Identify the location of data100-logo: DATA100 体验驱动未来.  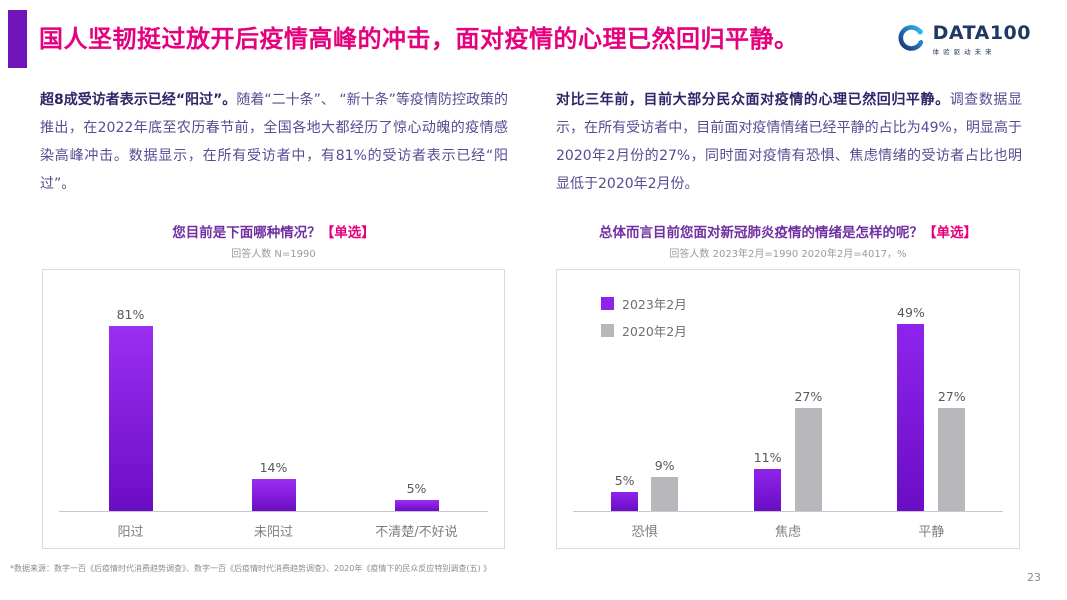
(962, 39).